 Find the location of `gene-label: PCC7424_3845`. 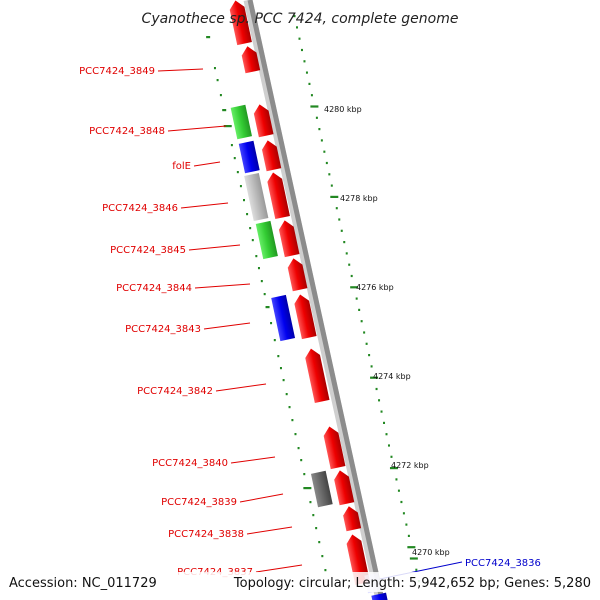

gene-label: PCC7424_3845 is located at coordinates (148, 250).